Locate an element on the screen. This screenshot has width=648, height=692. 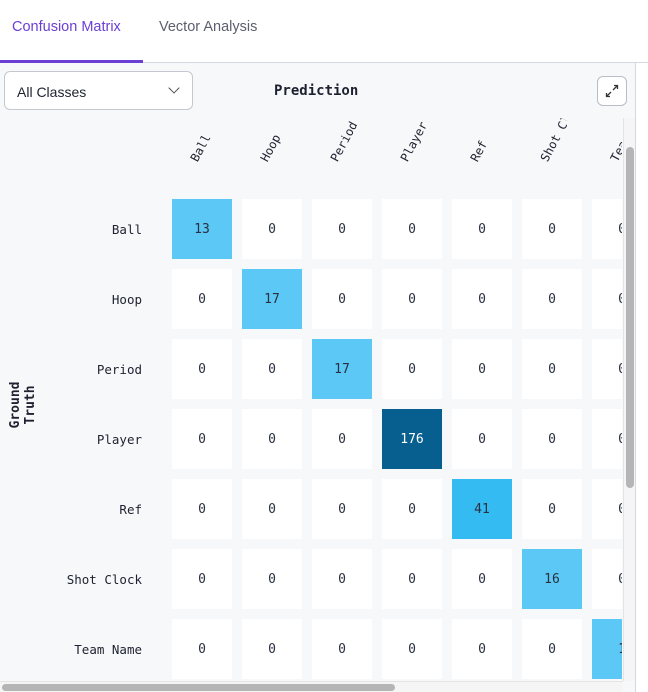
horizontal-scroll-thumb is located at coordinates (198, 687).